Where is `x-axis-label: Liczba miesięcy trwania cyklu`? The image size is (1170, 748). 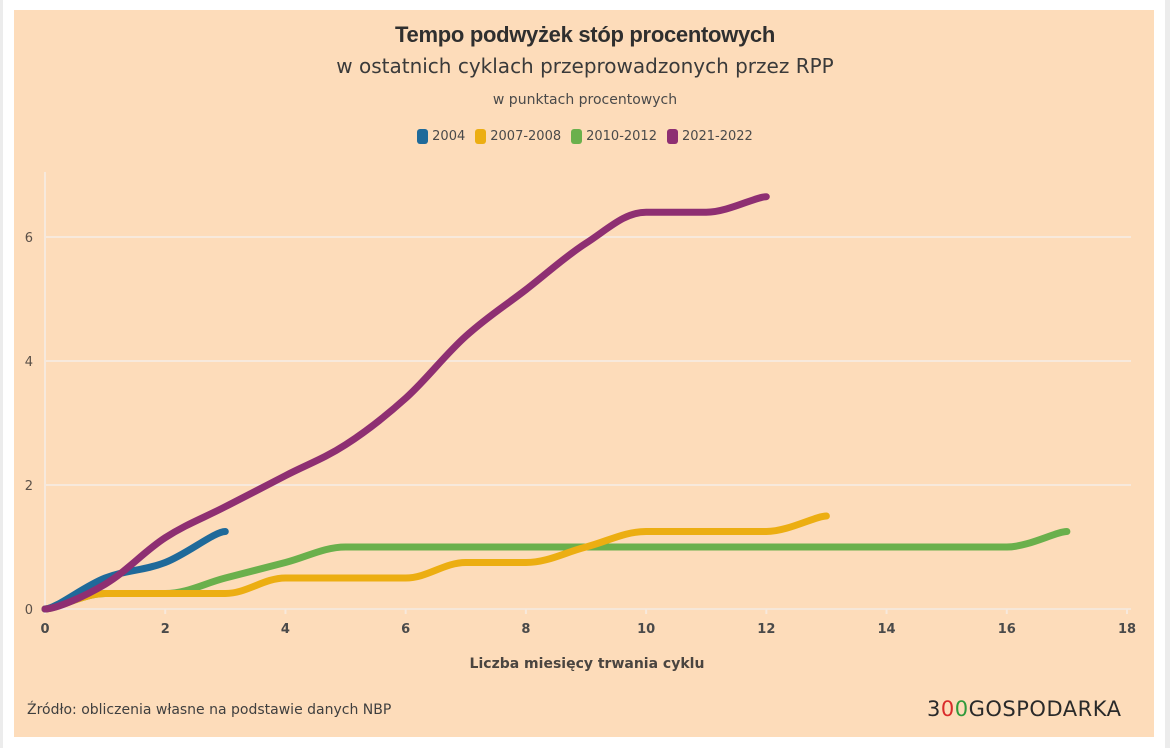
x-axis-label: Liczba miesięcy trwania cyklu is located at coordinates (587, 664).